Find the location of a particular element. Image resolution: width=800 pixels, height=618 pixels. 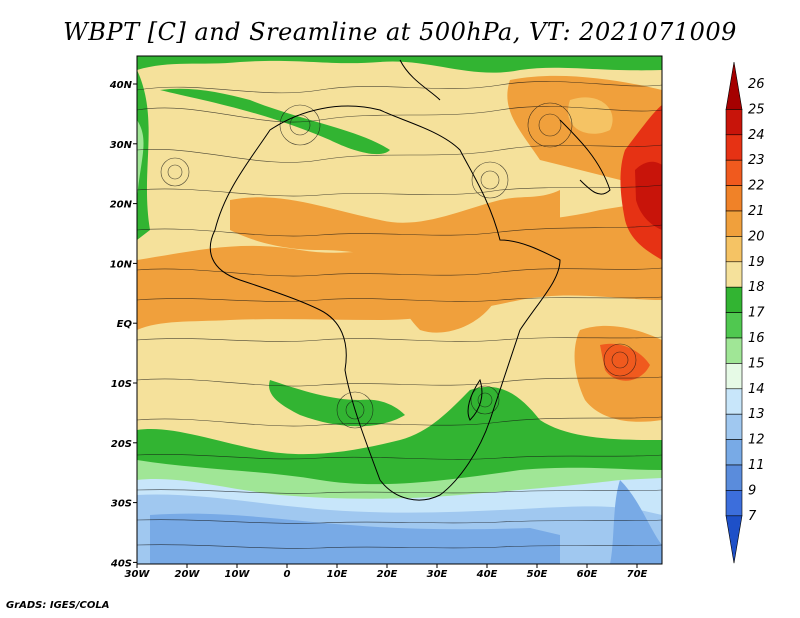

colorbar-label: 12 is located at coordinates (756, 440).